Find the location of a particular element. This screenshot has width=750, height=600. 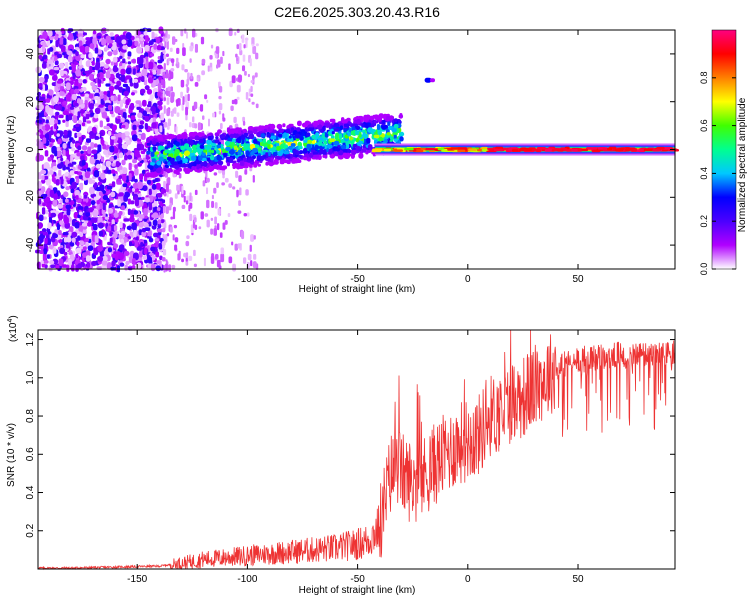

snr-y-tick-label: 0.2 is located at coordinates (30, 530).